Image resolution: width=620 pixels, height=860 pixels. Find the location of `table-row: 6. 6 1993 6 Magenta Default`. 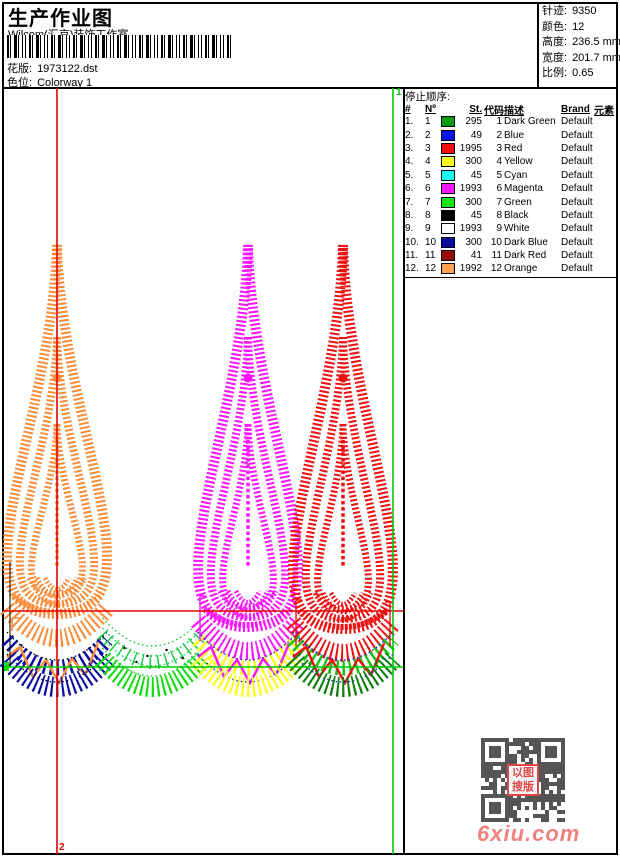

table-row: 6. 6 1993 6 Magenta Default is located at coordinates (511, 188).